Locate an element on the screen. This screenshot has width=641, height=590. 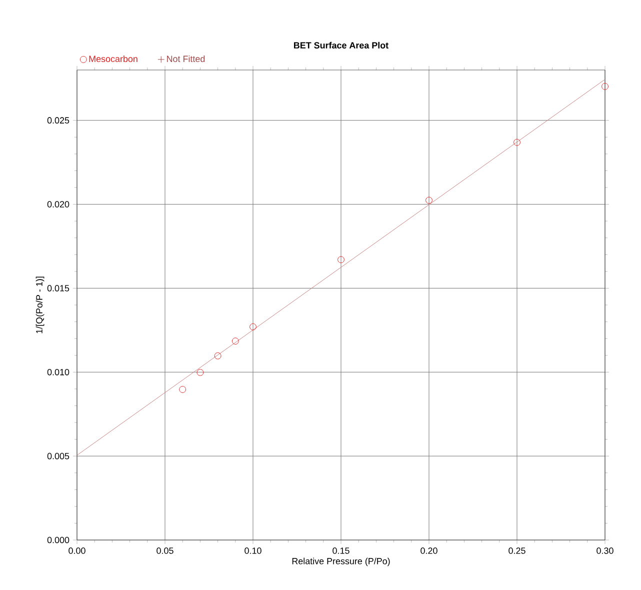
legend-label: Mesocarbon is located at coordinates (113, 58).